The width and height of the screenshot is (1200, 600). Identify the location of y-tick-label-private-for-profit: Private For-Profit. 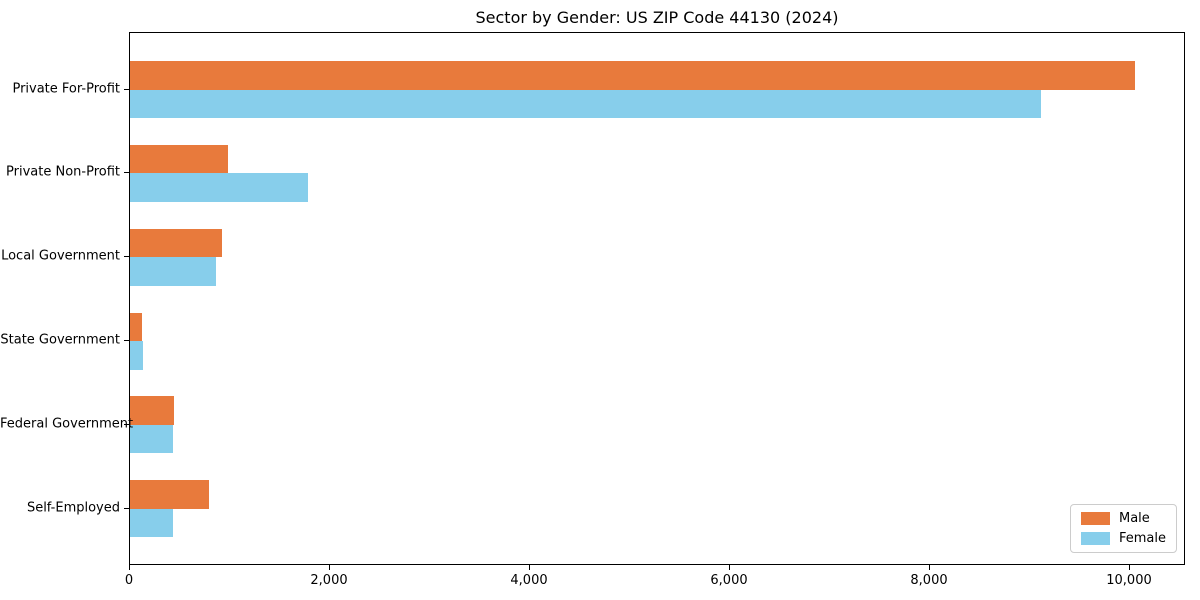
(66, 88).